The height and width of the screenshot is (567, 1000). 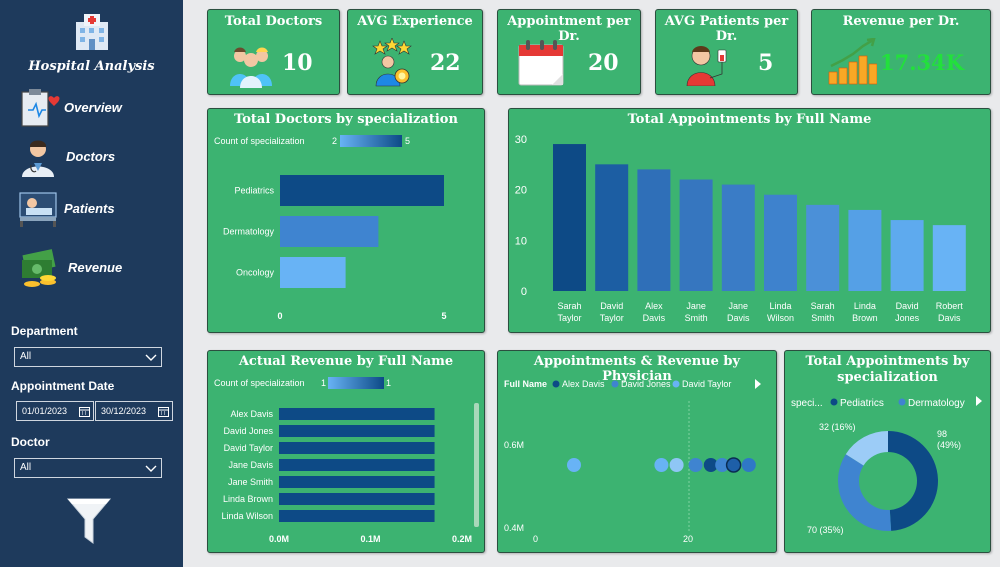 What do you see at coordinates (521, 241) in the screenshot?
I see `y-tick: 10` at bounding box center [521, 241].